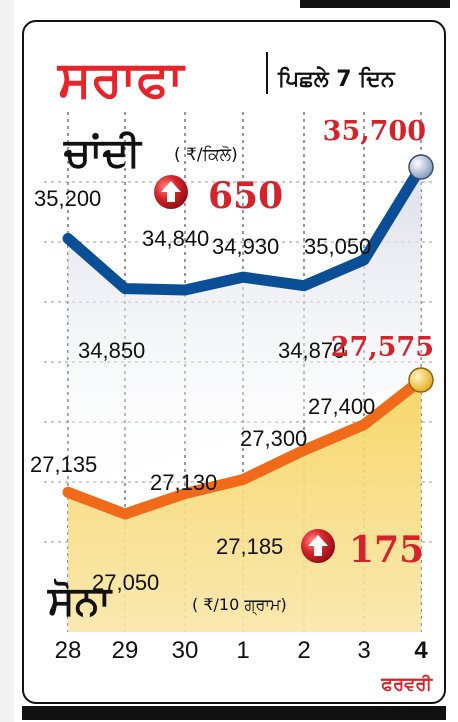 The image size is (458, 722). Describe the element at coordinates (336, 78) in the screenshot. I see `chart-subtitle: ਪਿਛਲੇ 7 ਦਿਨ` at that location.